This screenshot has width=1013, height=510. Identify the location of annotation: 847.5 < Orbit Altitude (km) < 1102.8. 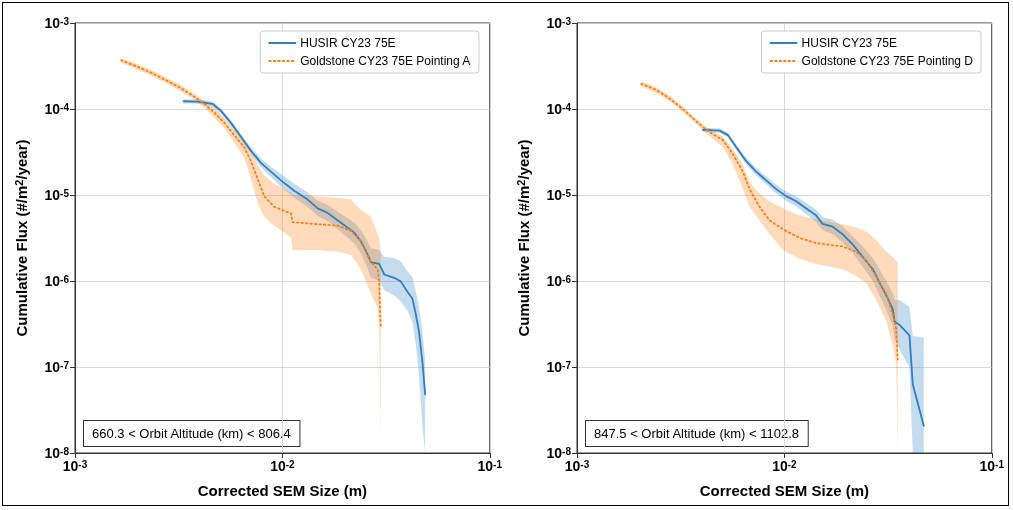
(696, 433).